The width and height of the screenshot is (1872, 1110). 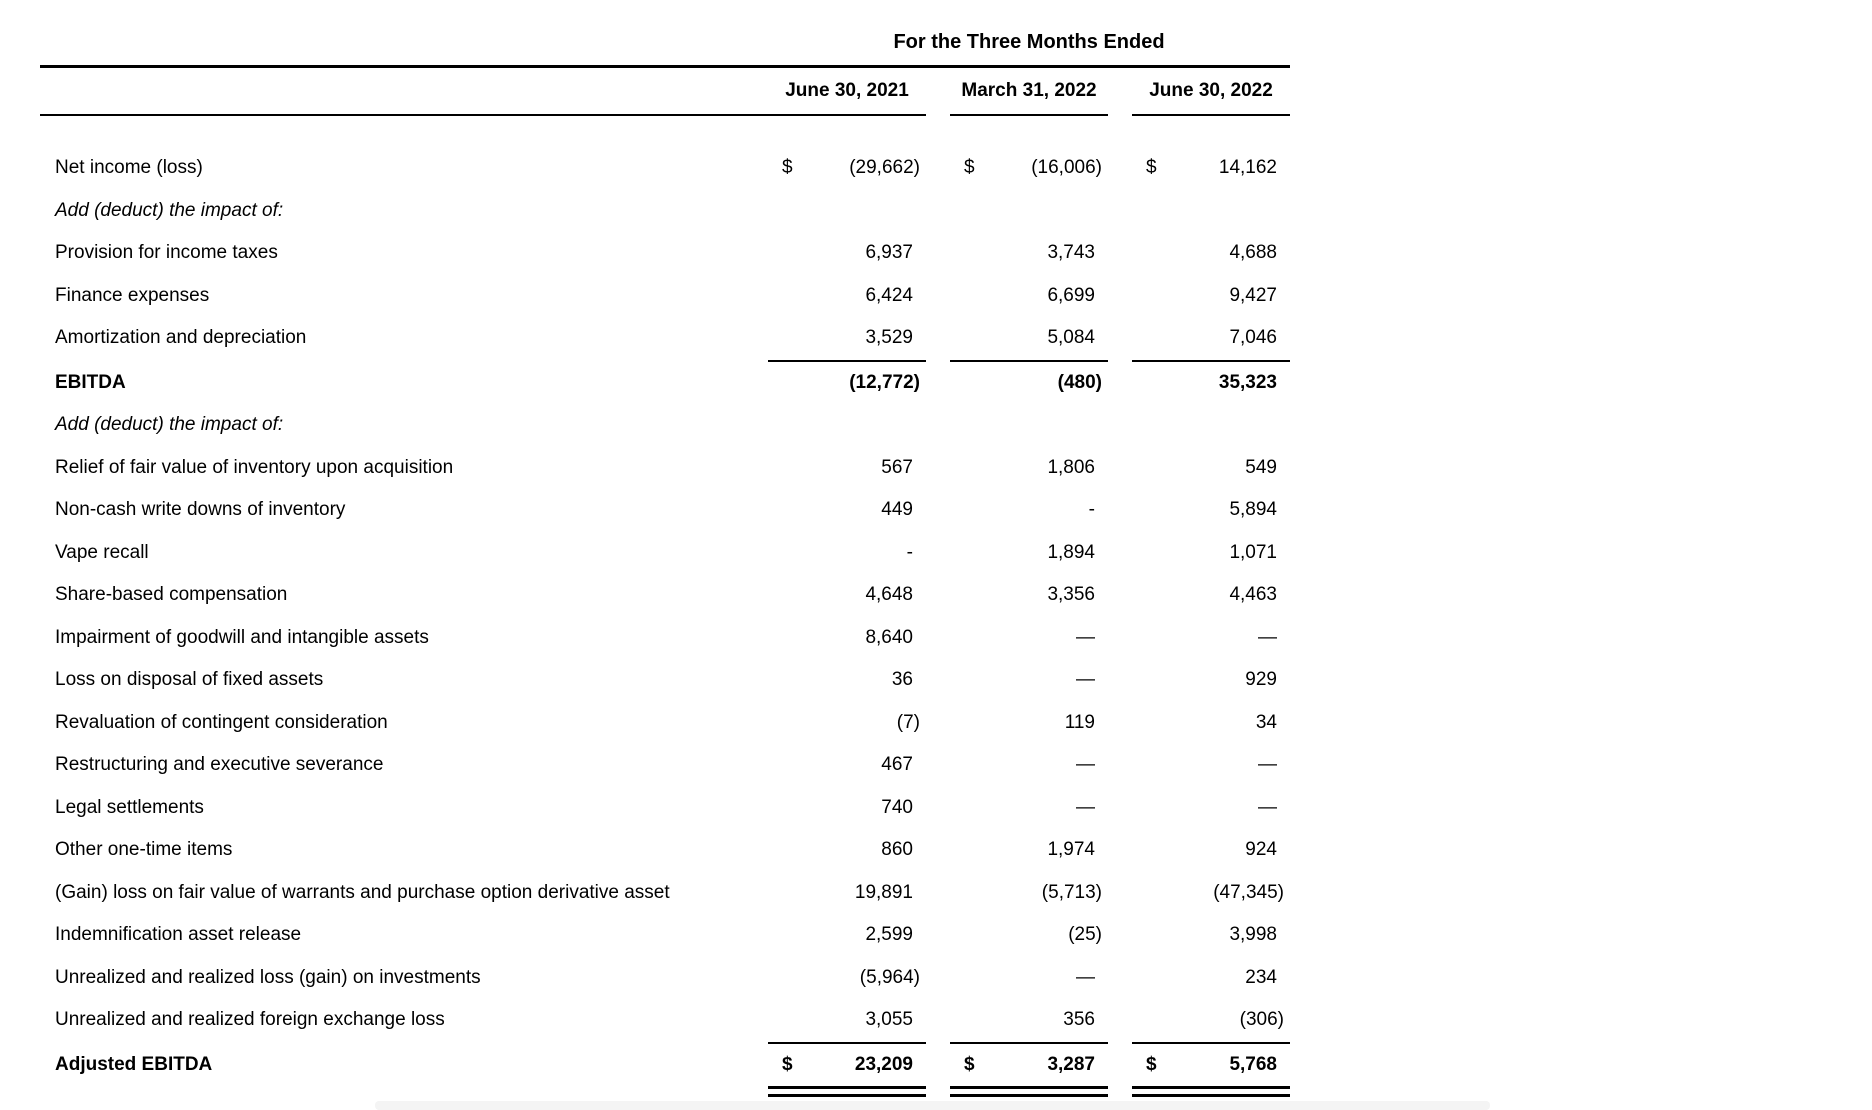 I want to click on value-cell-june-30-2021: -, so click(x=847, y=553).